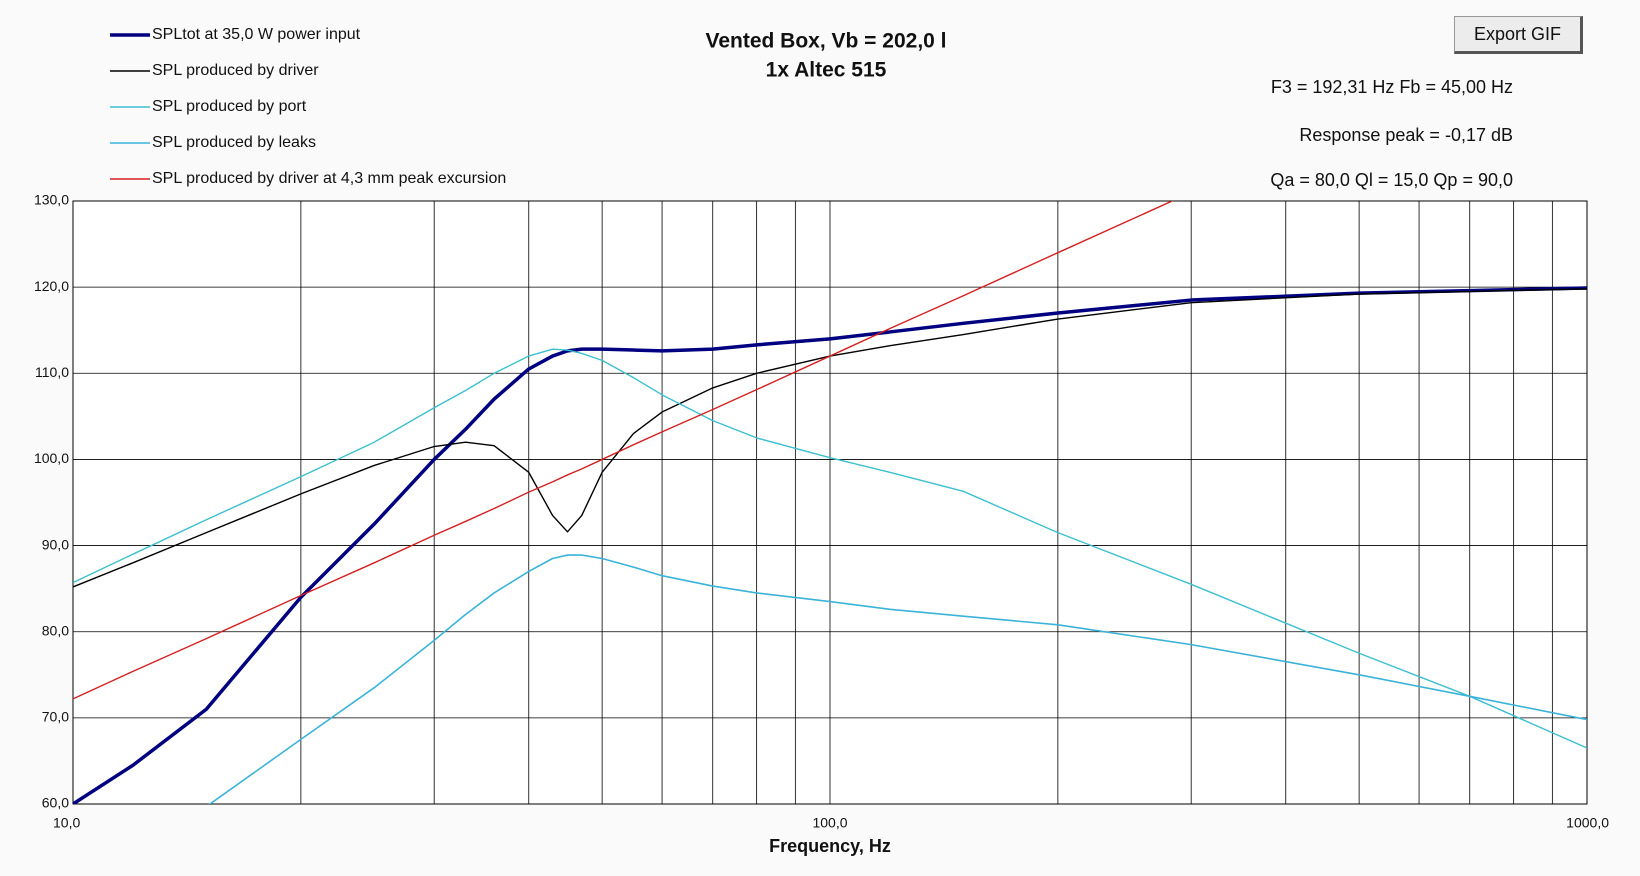 This screenshot has width=1640, height=876. Describe the element at coordinates (55, 630) in the screenshot. I see `y-tick-label: 80,0` at that location.